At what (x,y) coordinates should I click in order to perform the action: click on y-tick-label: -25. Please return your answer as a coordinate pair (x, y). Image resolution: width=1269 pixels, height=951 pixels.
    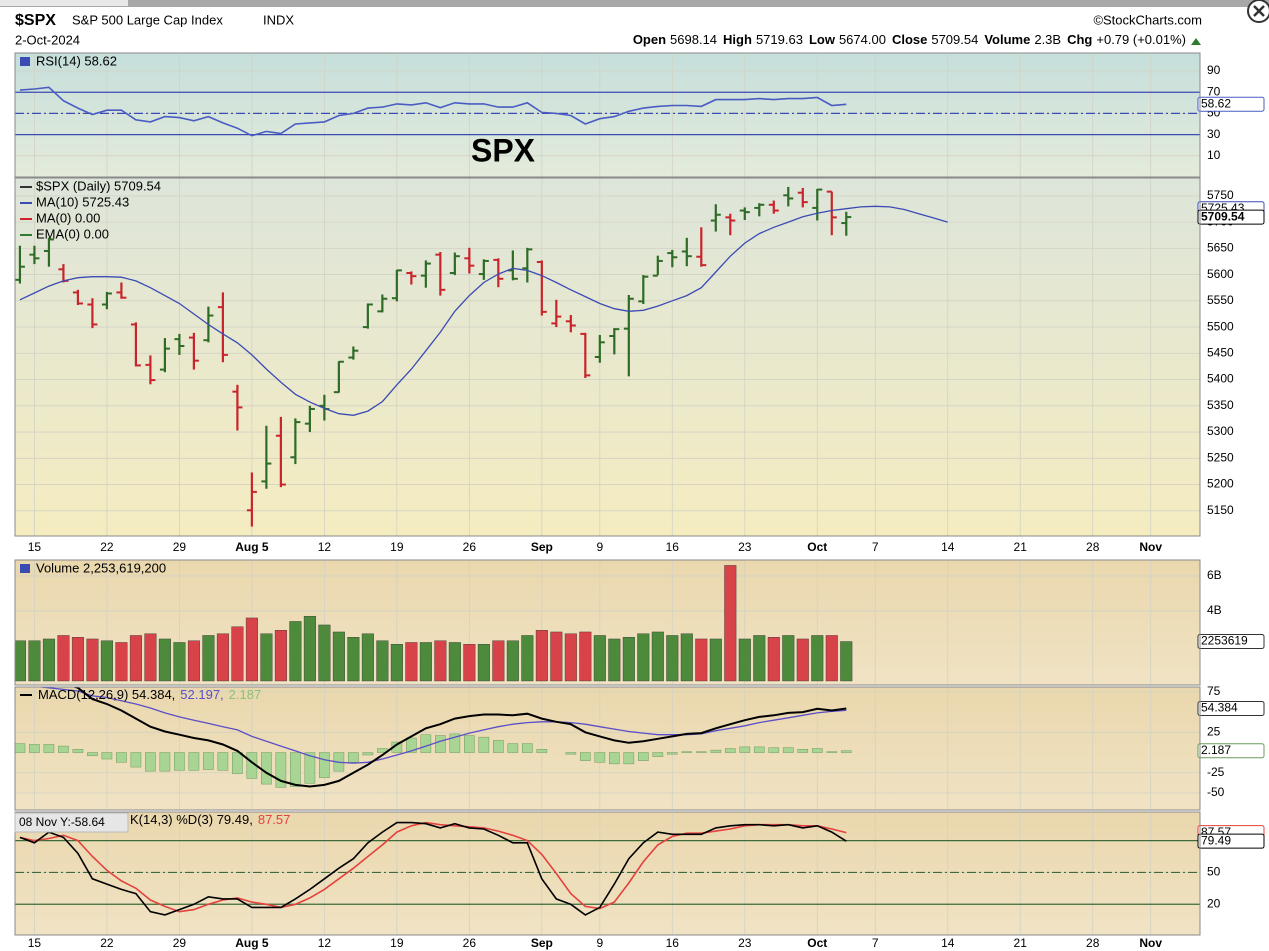
    Looking at the image, I should click on (1216, 772).